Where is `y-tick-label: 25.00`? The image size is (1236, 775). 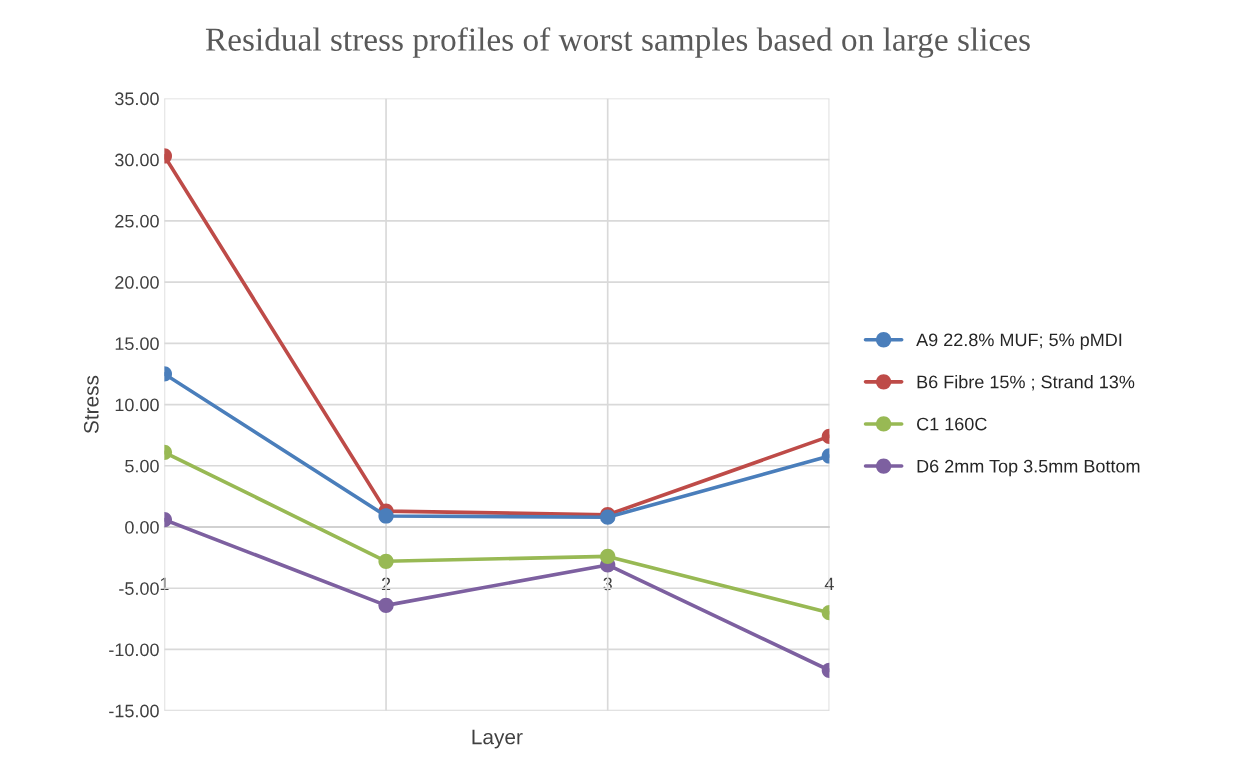
y-tick-label: 25.00 is located at coordinates (137, 221).